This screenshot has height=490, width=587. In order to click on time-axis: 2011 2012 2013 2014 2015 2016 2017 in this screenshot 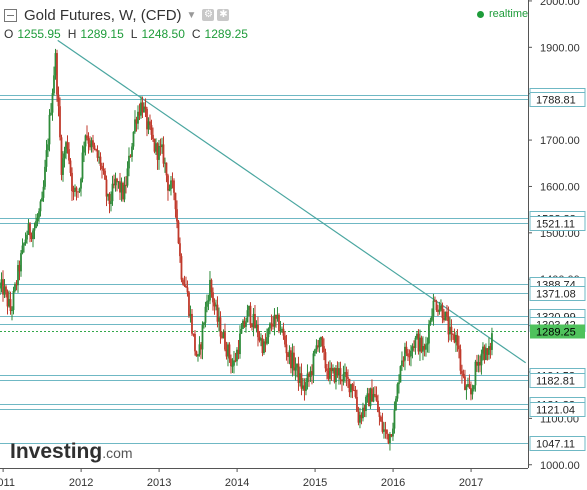, I will do `click(264, 478)`.